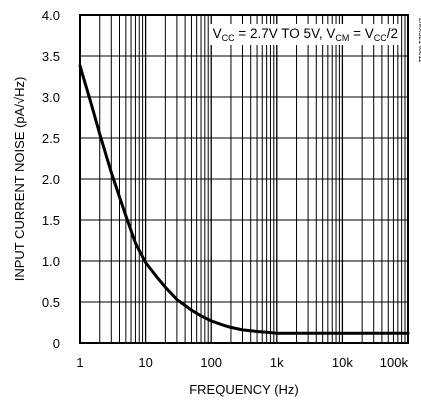 The height and width of the screenshot is (403, 421). What do you see at coordinates (51, 97) in the screenshot?
I see `y-tick-label: 3.0` at bounding box center [51, 97].